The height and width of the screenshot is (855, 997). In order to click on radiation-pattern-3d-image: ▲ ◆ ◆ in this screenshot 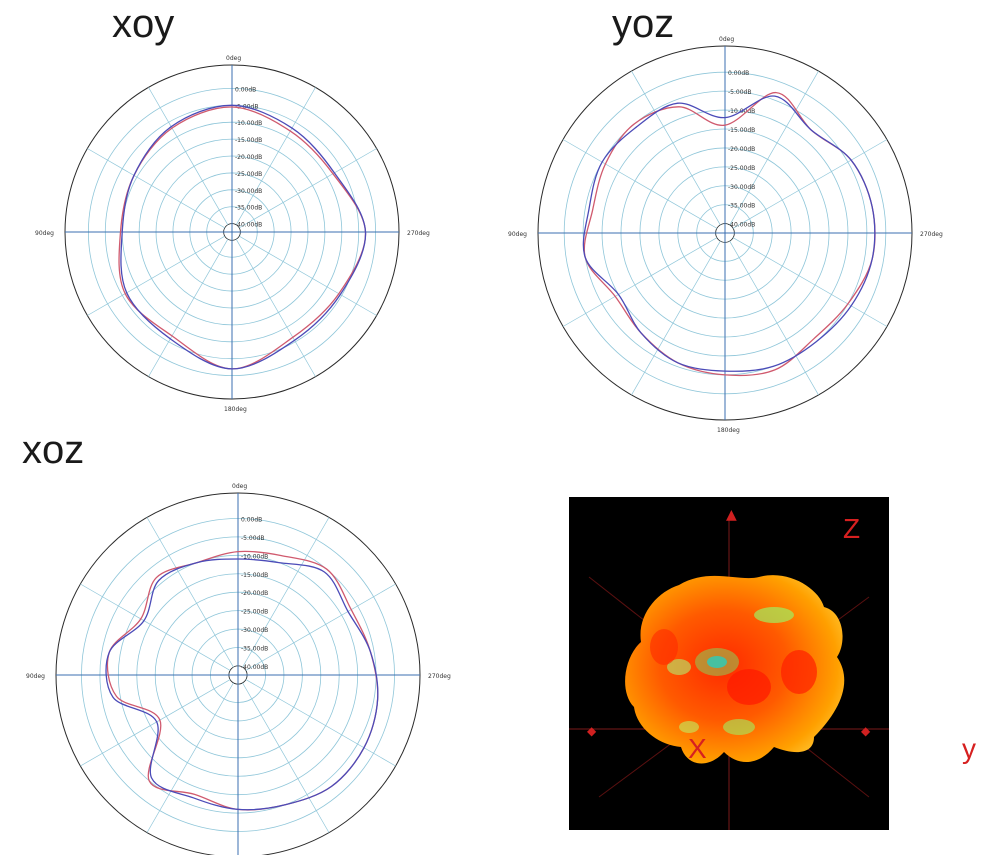, I will do `click(729, 668)`.